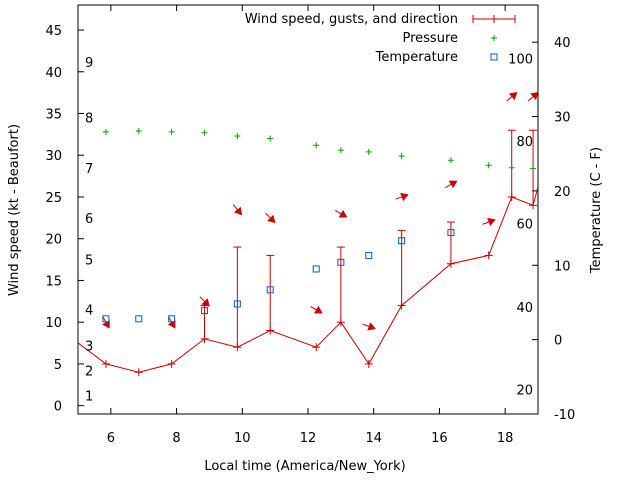  Describe the element at coordinates (53, 115) in the screenshot. I see `y-left-tick-label: 35` at that location.